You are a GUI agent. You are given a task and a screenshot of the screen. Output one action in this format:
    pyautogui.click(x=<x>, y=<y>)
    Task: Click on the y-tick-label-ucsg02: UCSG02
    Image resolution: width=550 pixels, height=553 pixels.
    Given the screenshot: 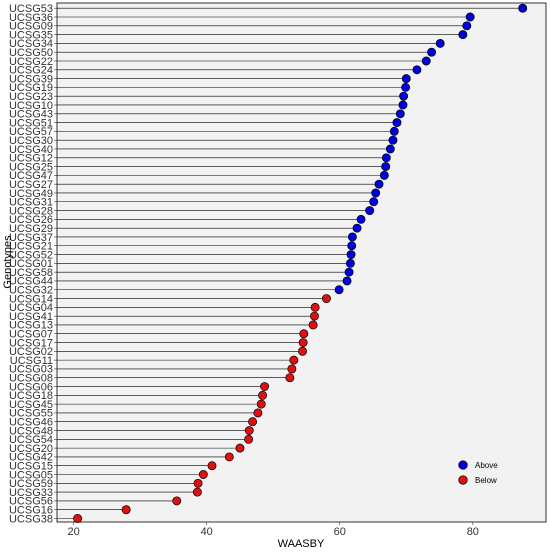 What is the action you would take?
    pyautogui.click(x=31, y=352)
    